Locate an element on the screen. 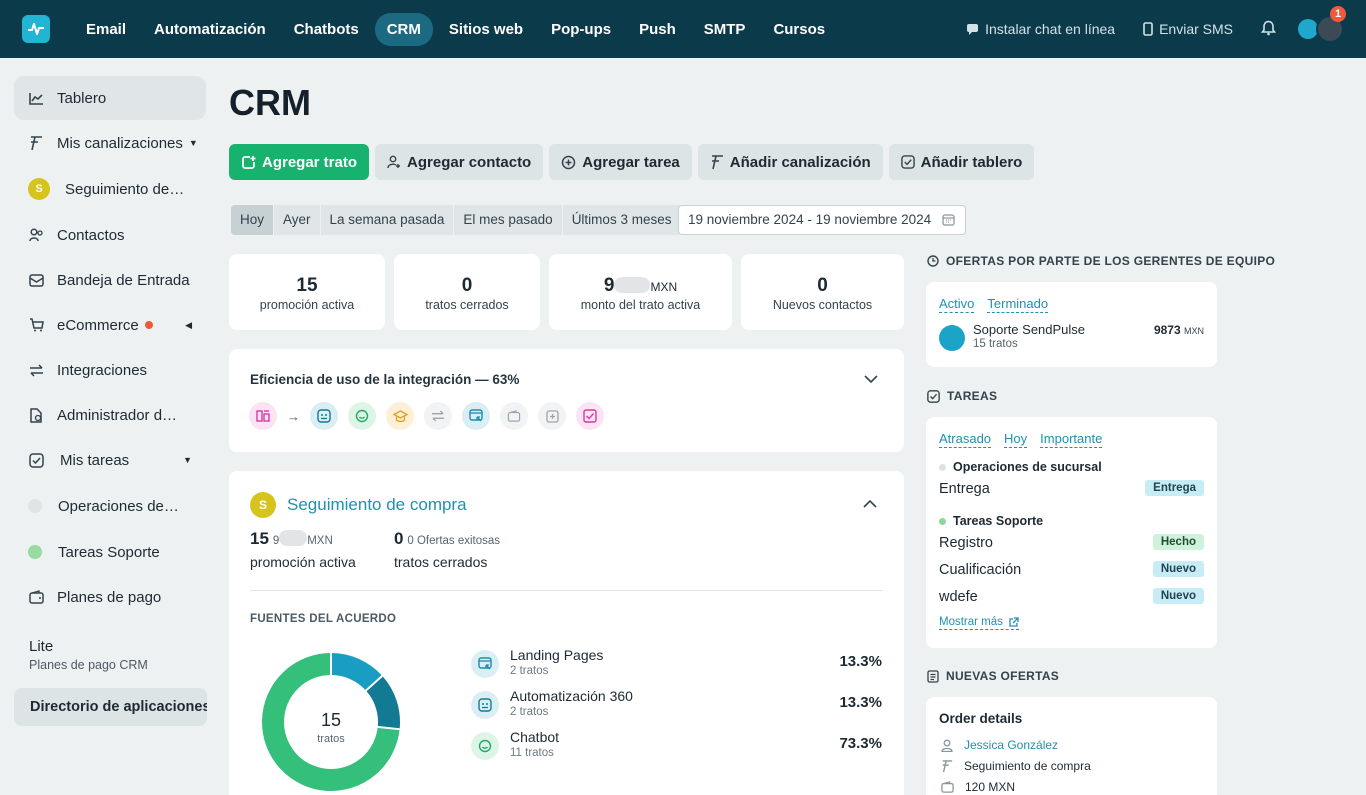  funnel-icon is located at coordinates (717, 161).